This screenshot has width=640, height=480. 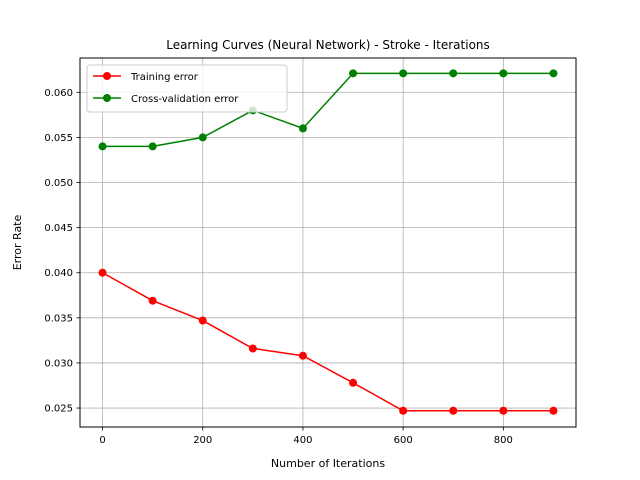 I want to click on legend-training-error-marker, so click(x=107, y=76).